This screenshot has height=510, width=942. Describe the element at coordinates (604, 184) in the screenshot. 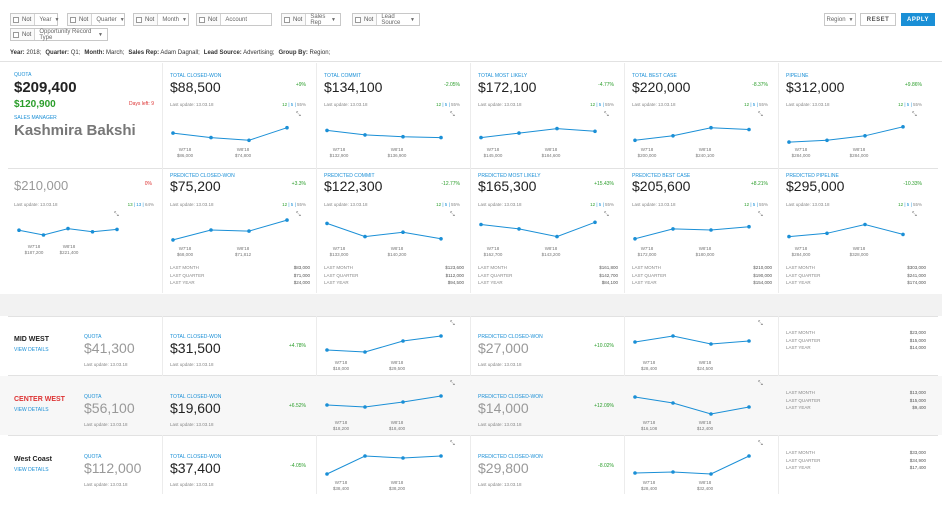

I see `card-change: +15.43%` at that location.